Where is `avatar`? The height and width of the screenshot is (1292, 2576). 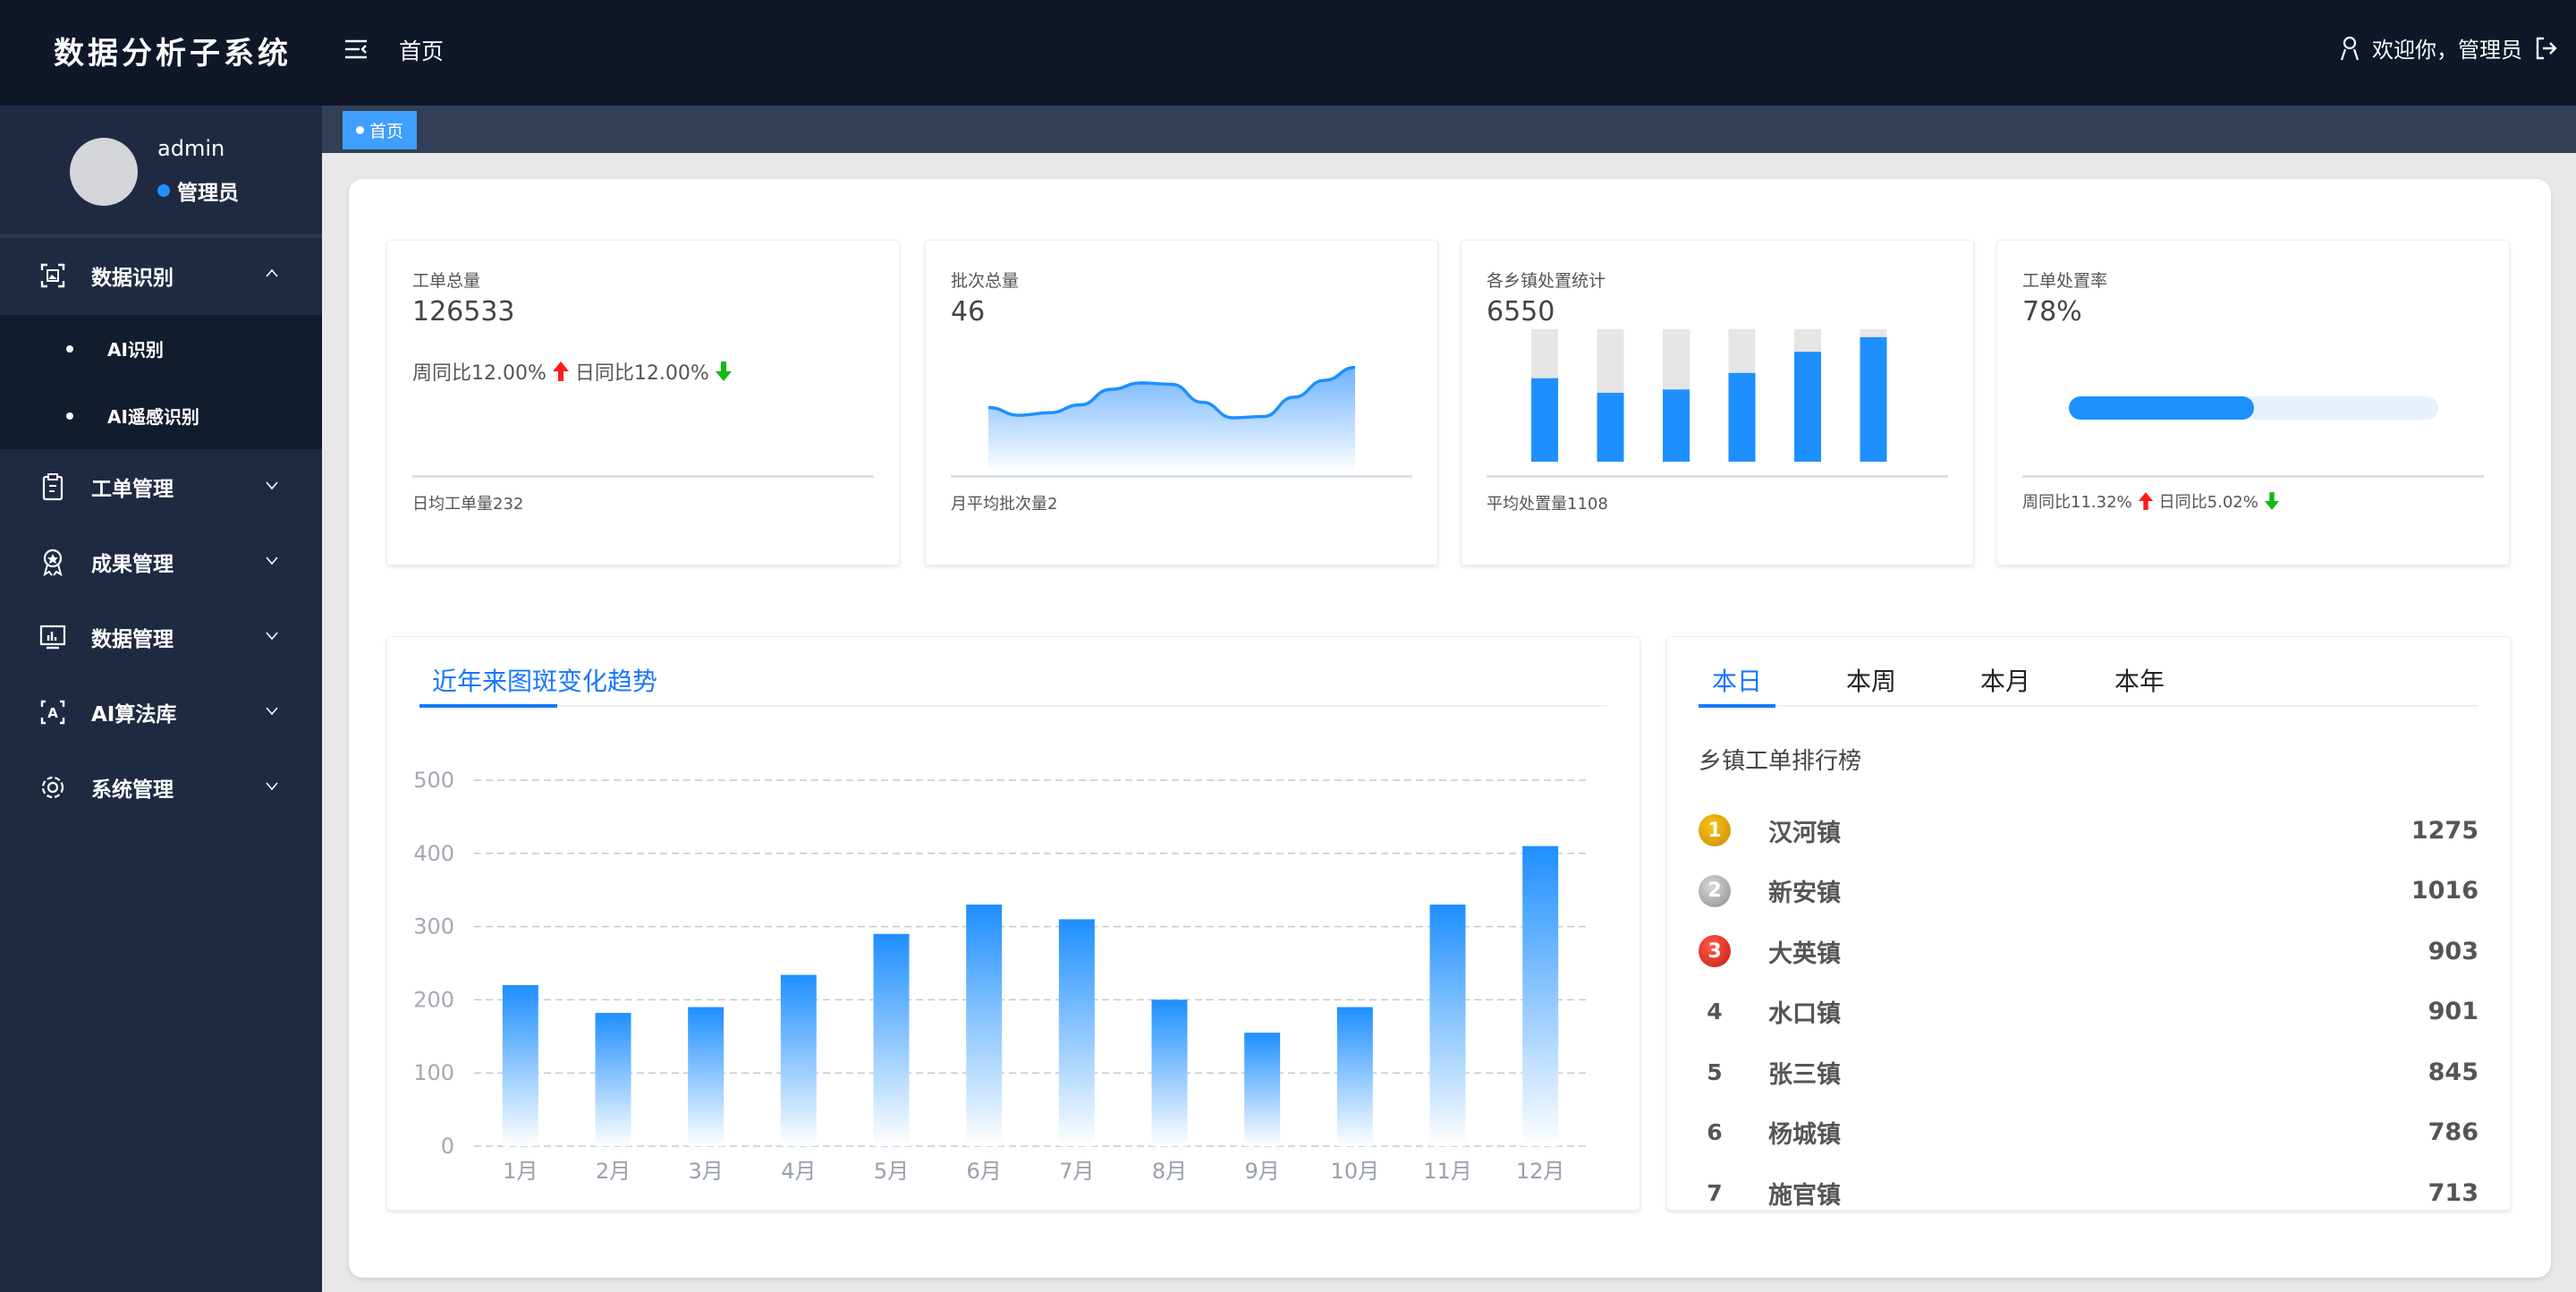
avatar is located at coordinates (104, 172).